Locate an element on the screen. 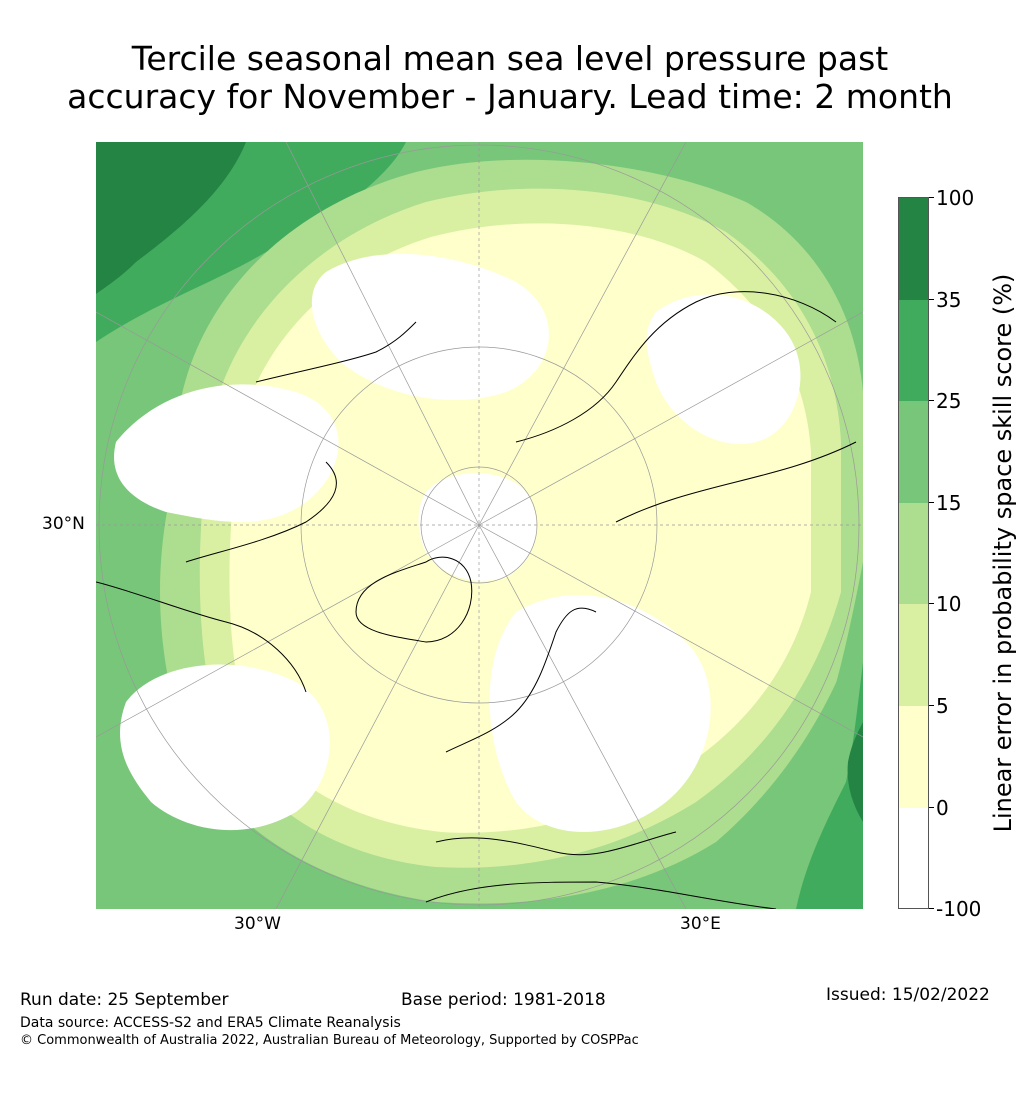  skill-neg-pole is located at coordinates (477, 527).